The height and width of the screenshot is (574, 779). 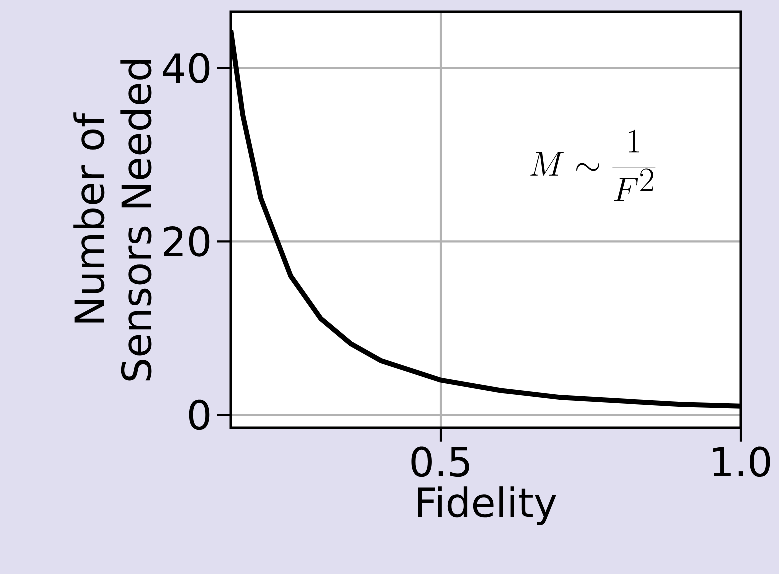 I want to click on annotation: $M \sim \frac{1}{F^2}$, so click(x=593, y=166).